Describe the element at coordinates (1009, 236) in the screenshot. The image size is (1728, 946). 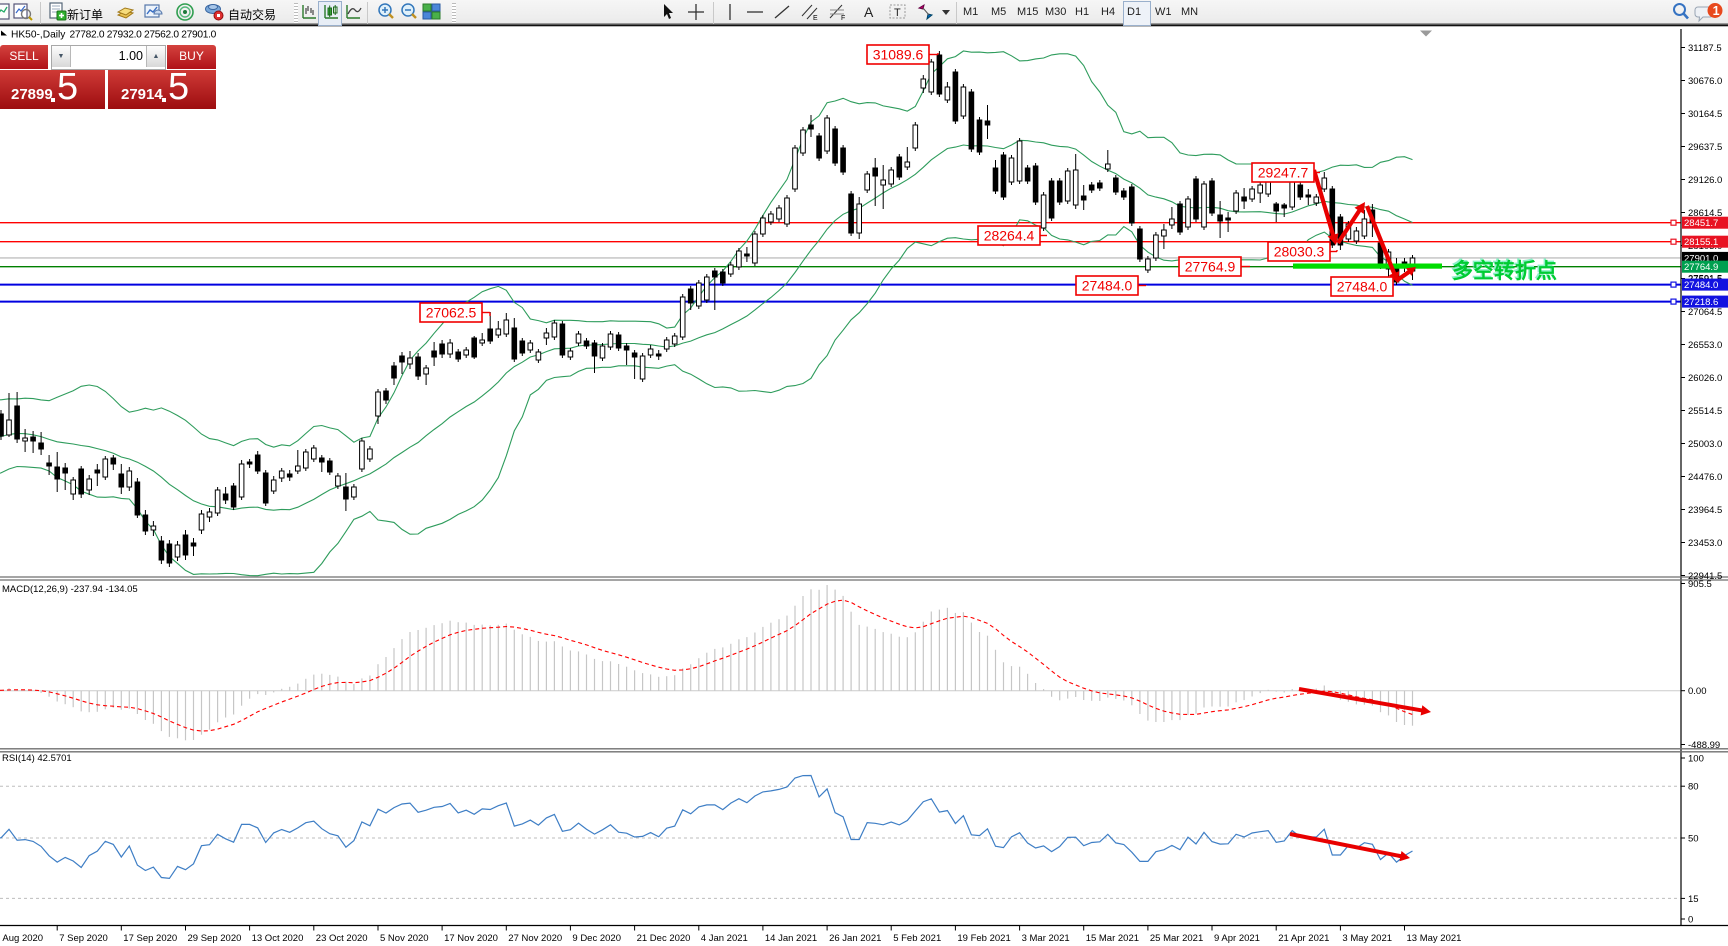
I see `svg-text: 28264.4` at that location.